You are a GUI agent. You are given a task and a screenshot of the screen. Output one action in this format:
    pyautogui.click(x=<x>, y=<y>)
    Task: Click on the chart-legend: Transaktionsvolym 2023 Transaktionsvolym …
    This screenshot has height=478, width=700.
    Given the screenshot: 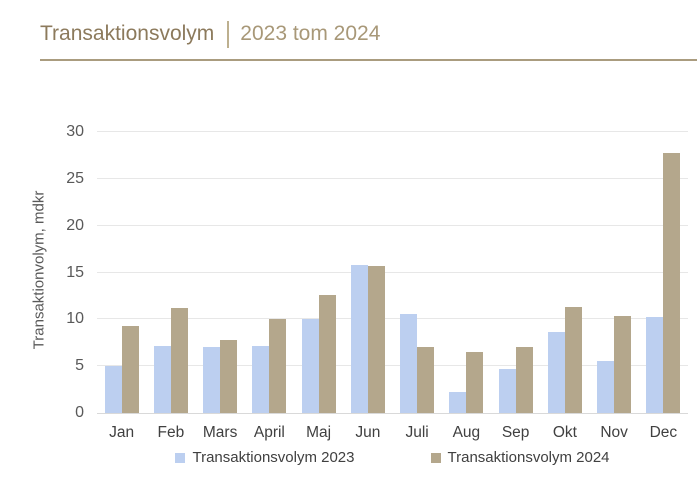 What is the action you would take?
    pyautogui.click(x=392, y=457)
    